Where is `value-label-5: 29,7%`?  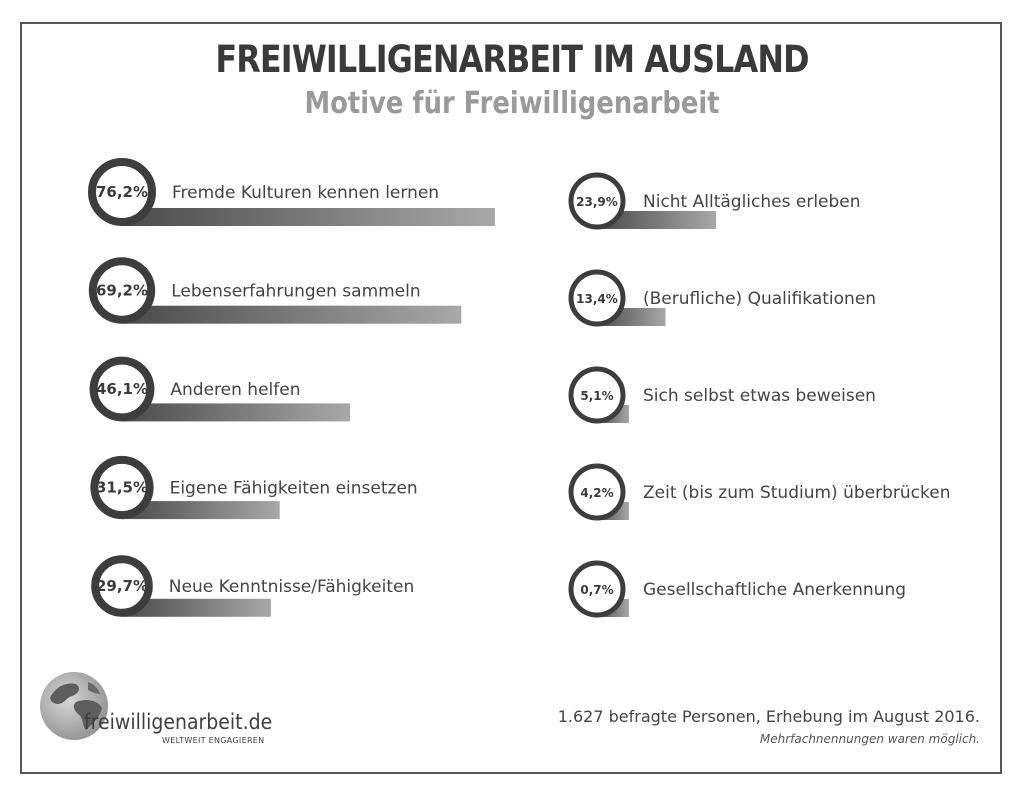
value-label-5: 29,7% is located at coordinates (122, 586).